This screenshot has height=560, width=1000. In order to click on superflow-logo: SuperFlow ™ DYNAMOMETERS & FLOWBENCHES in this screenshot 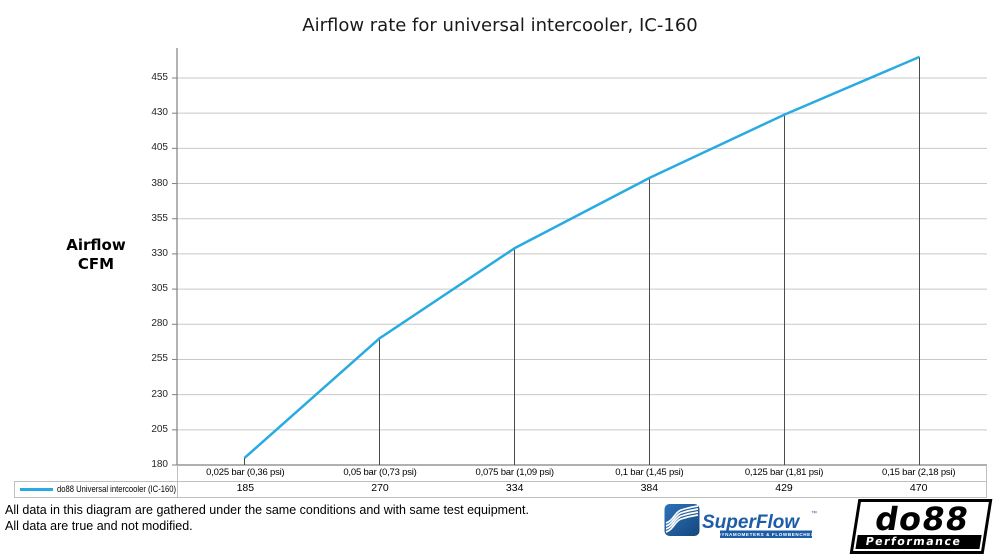, I will do `click(740, 521)`.